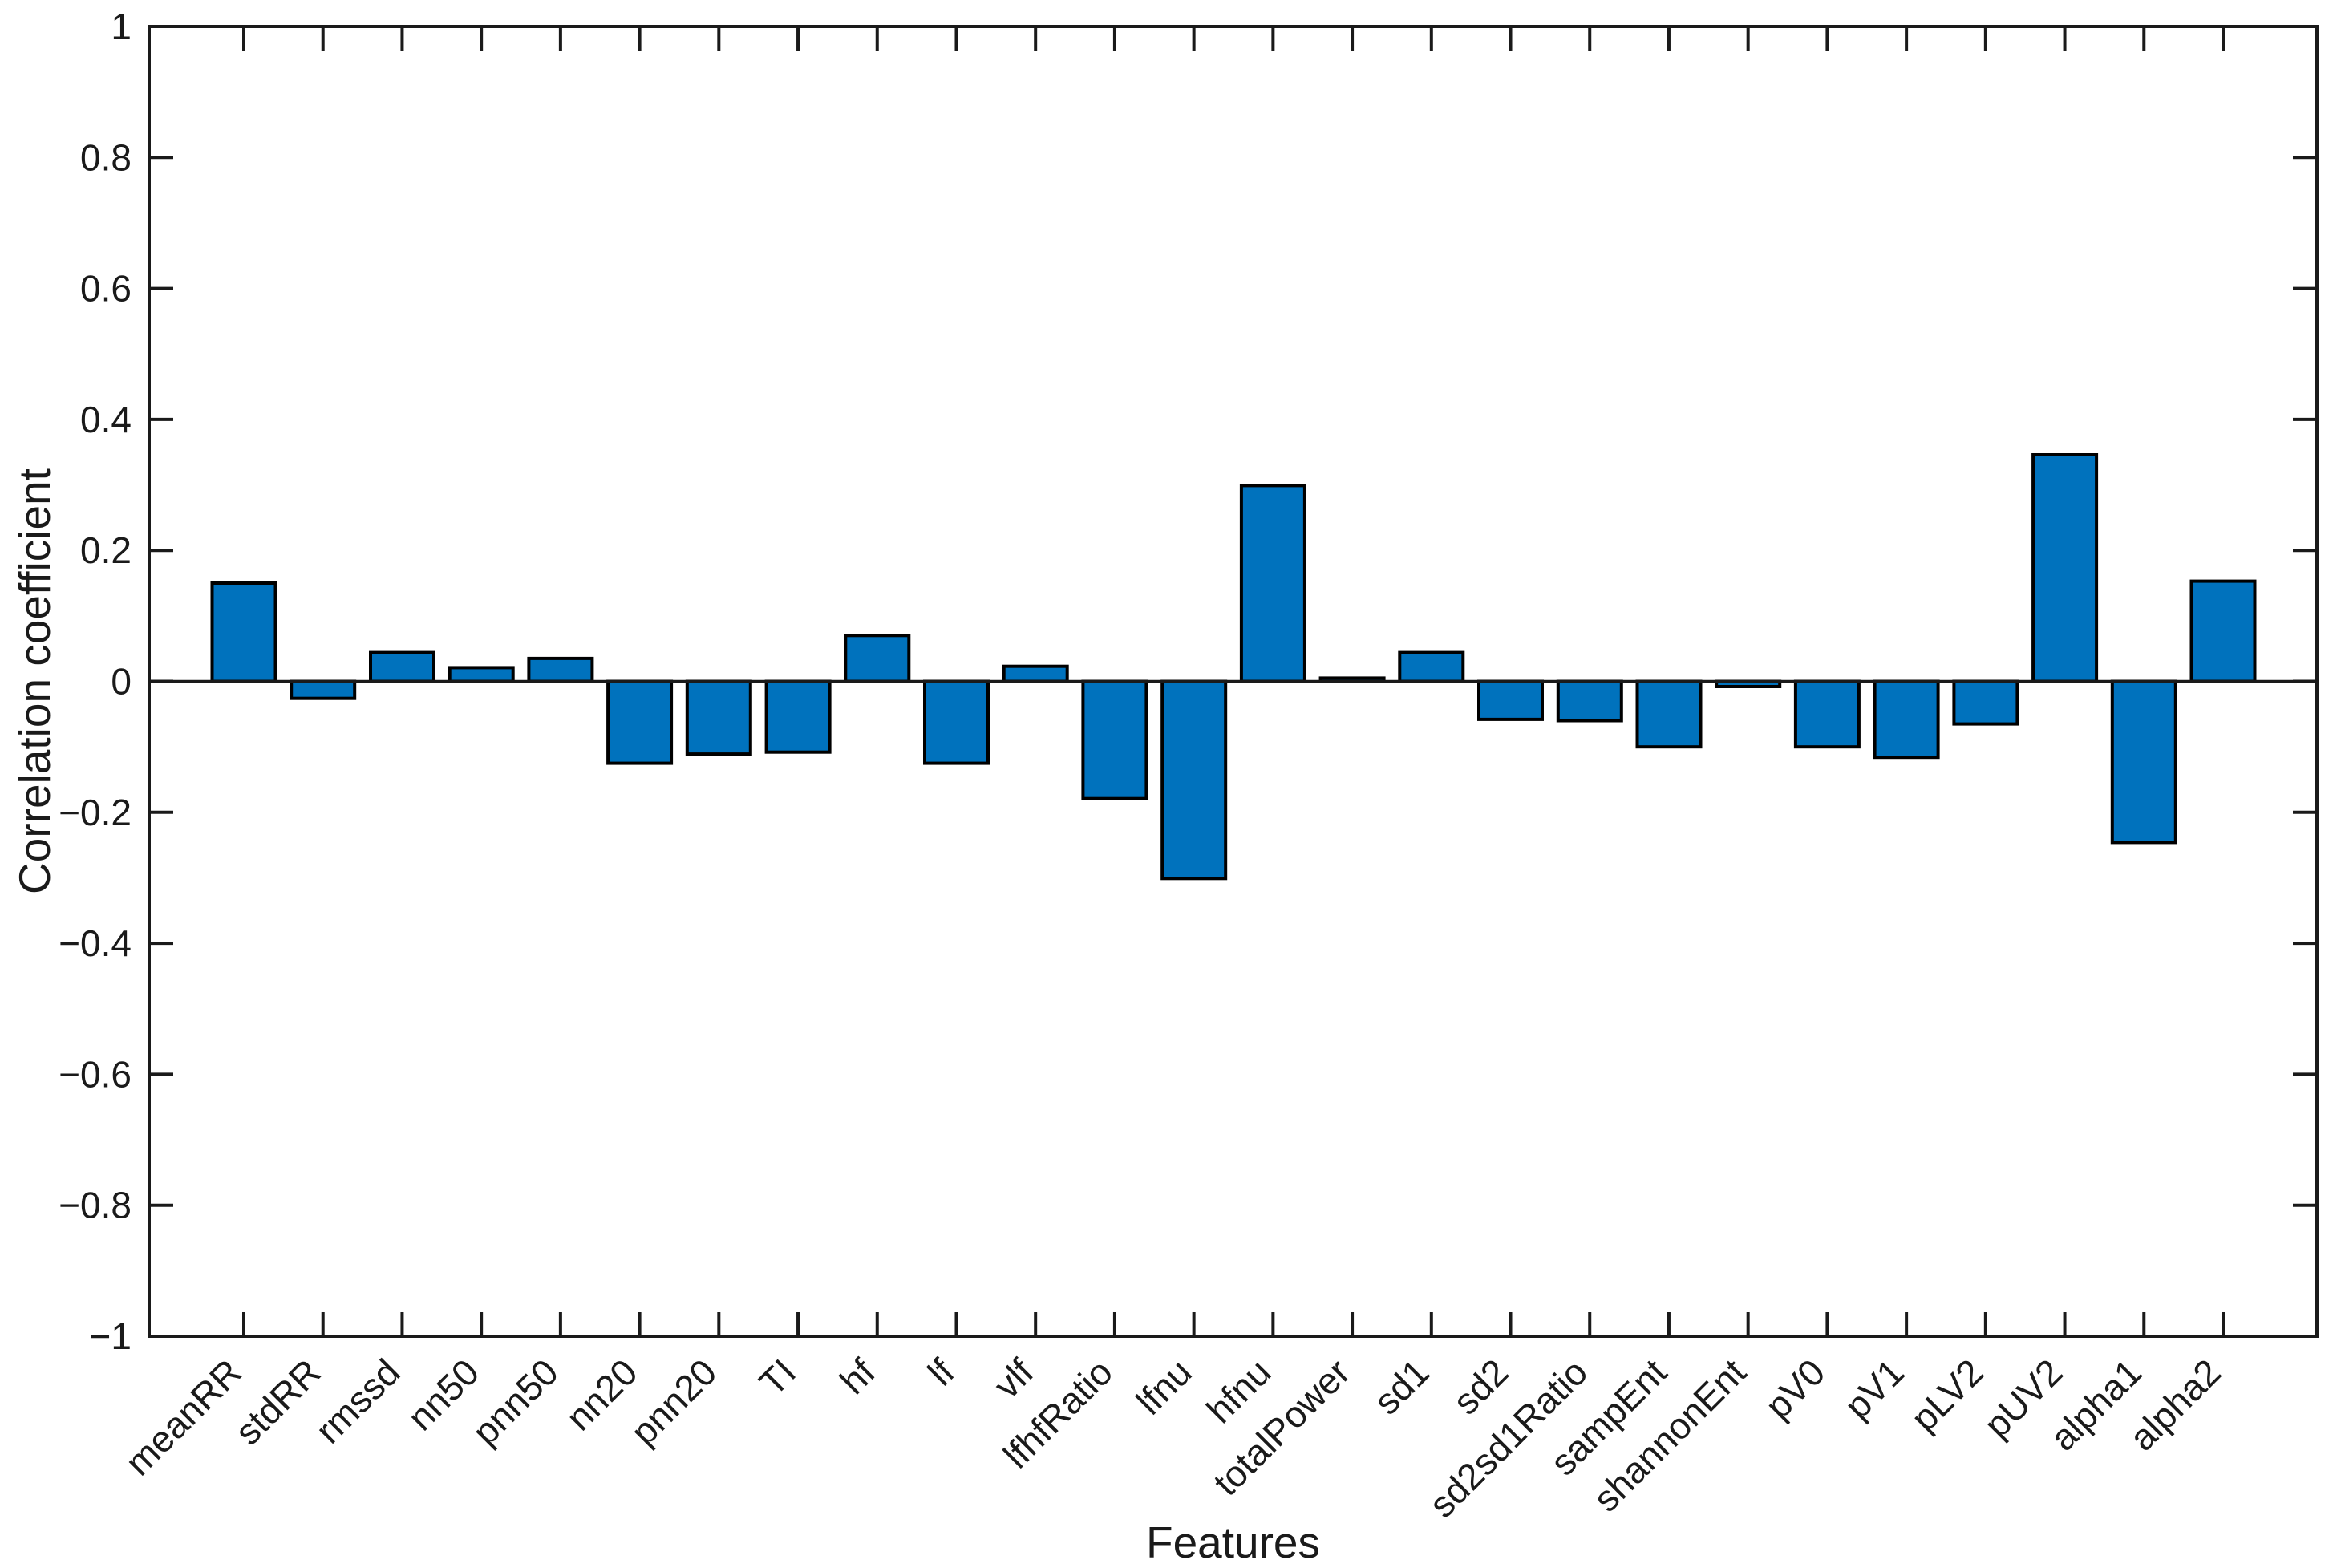 The height and width of the screenshot is (1568, 2337). Describe the element at coordinates (278, 1402) in the screenshot. I see `x-tick-label-stdRR: stdRR` at that location.